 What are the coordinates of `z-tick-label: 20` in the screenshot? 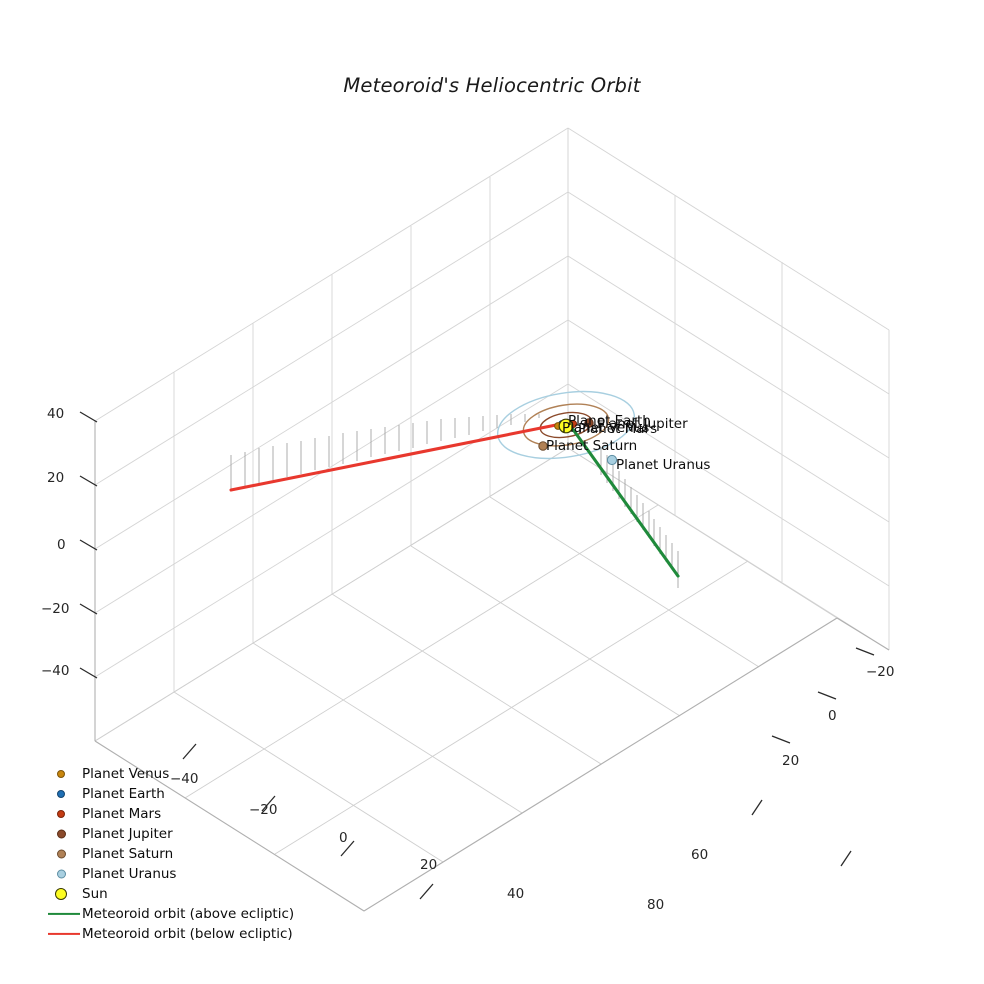 It's located at (56, 478).